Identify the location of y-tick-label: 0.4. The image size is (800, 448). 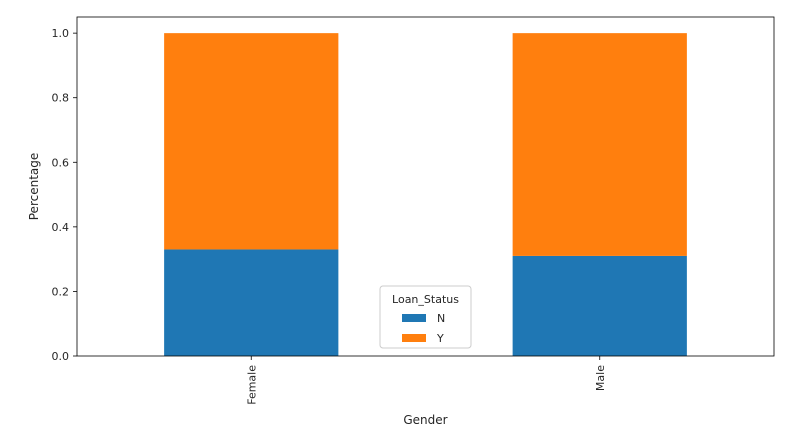
(61, 227).